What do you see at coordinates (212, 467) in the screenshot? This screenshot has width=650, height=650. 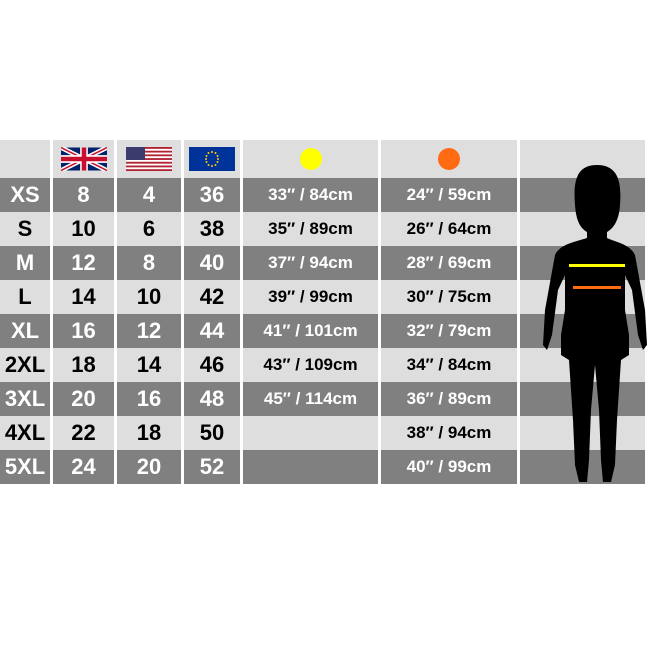 I see `eu-cell: 52` at bounding box center [212, 467].